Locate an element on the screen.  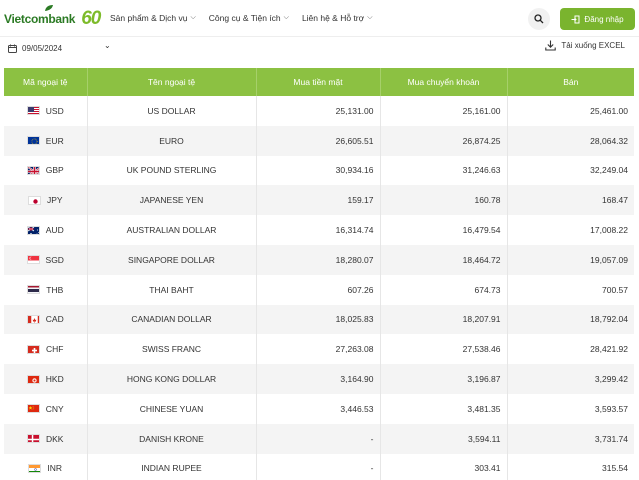
transfer-buy-rate: 160.78 is located at coordinates (444, 200).